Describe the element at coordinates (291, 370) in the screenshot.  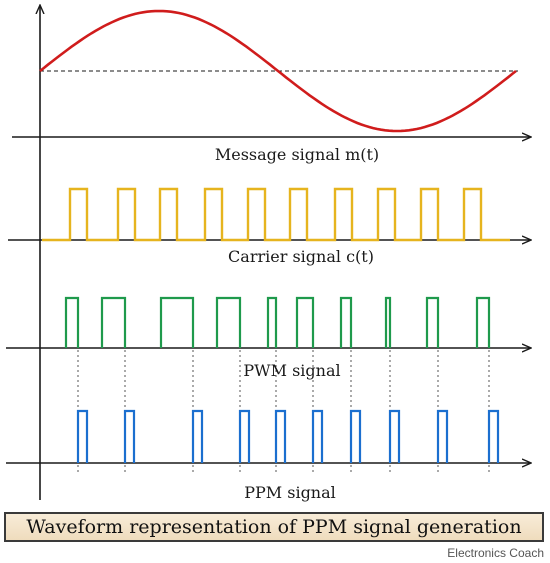
I see `pwm-signal-label: PWM signal` at that location.